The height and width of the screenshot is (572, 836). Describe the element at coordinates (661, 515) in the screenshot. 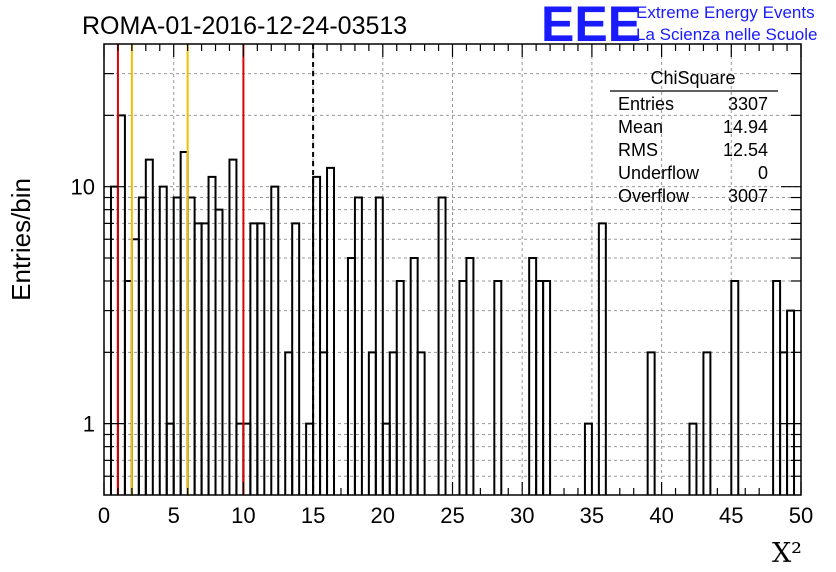

I see `x-tick-label-8: 40` at that location.